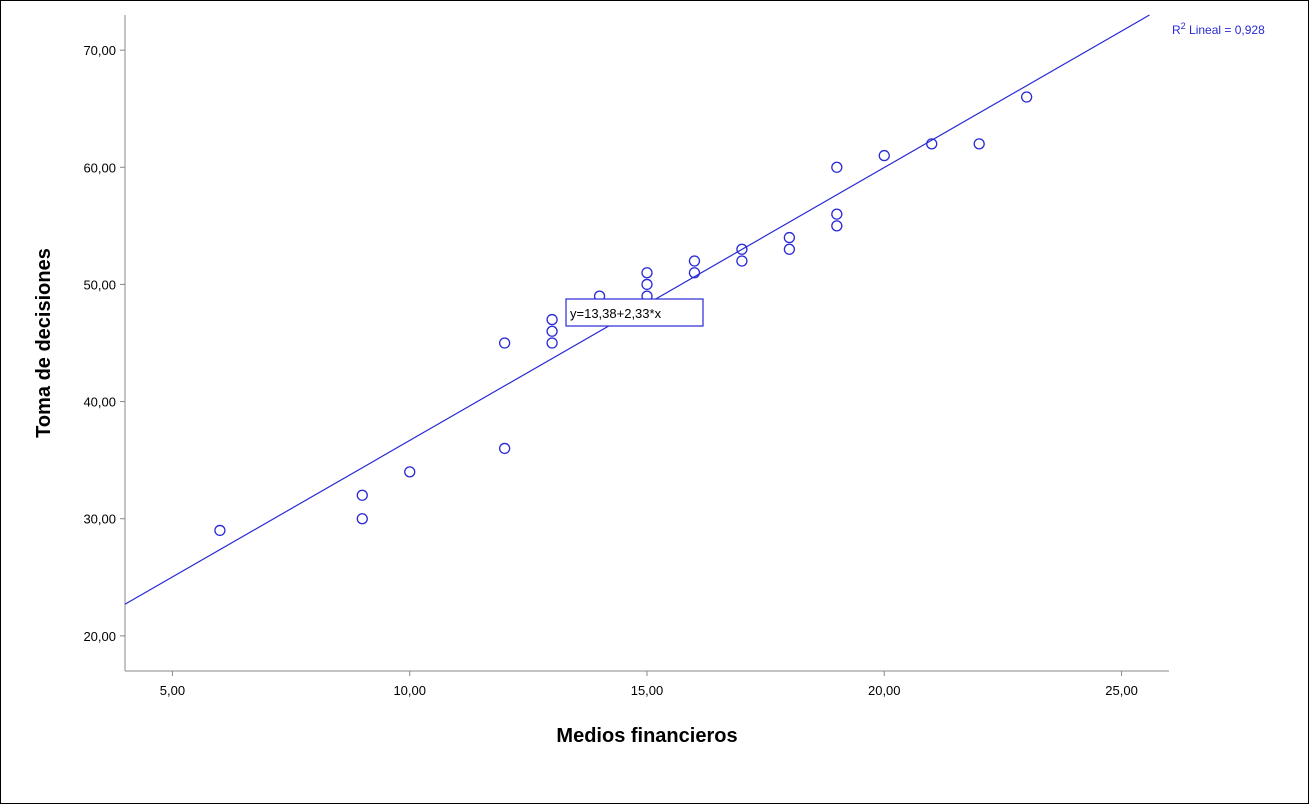 The image size is (1309, 805). What do you see at coordinates (99, 50) in the screenshot?
I see `y-tick-label: 70,00` at bounding box center [99, 50].